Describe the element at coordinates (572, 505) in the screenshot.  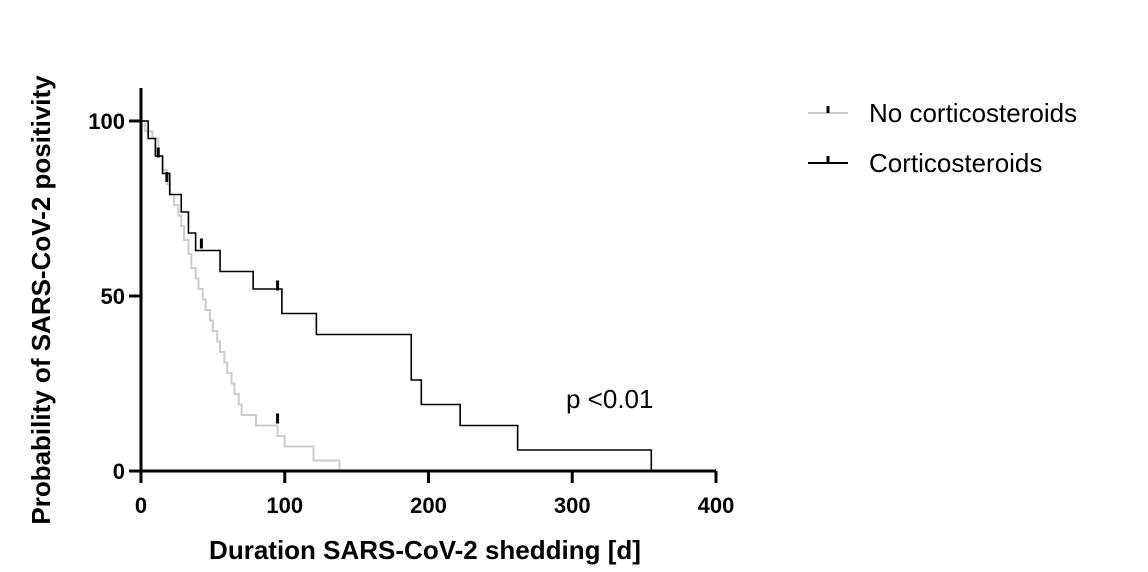
I see `x-tick-label-3: 300` at that location.